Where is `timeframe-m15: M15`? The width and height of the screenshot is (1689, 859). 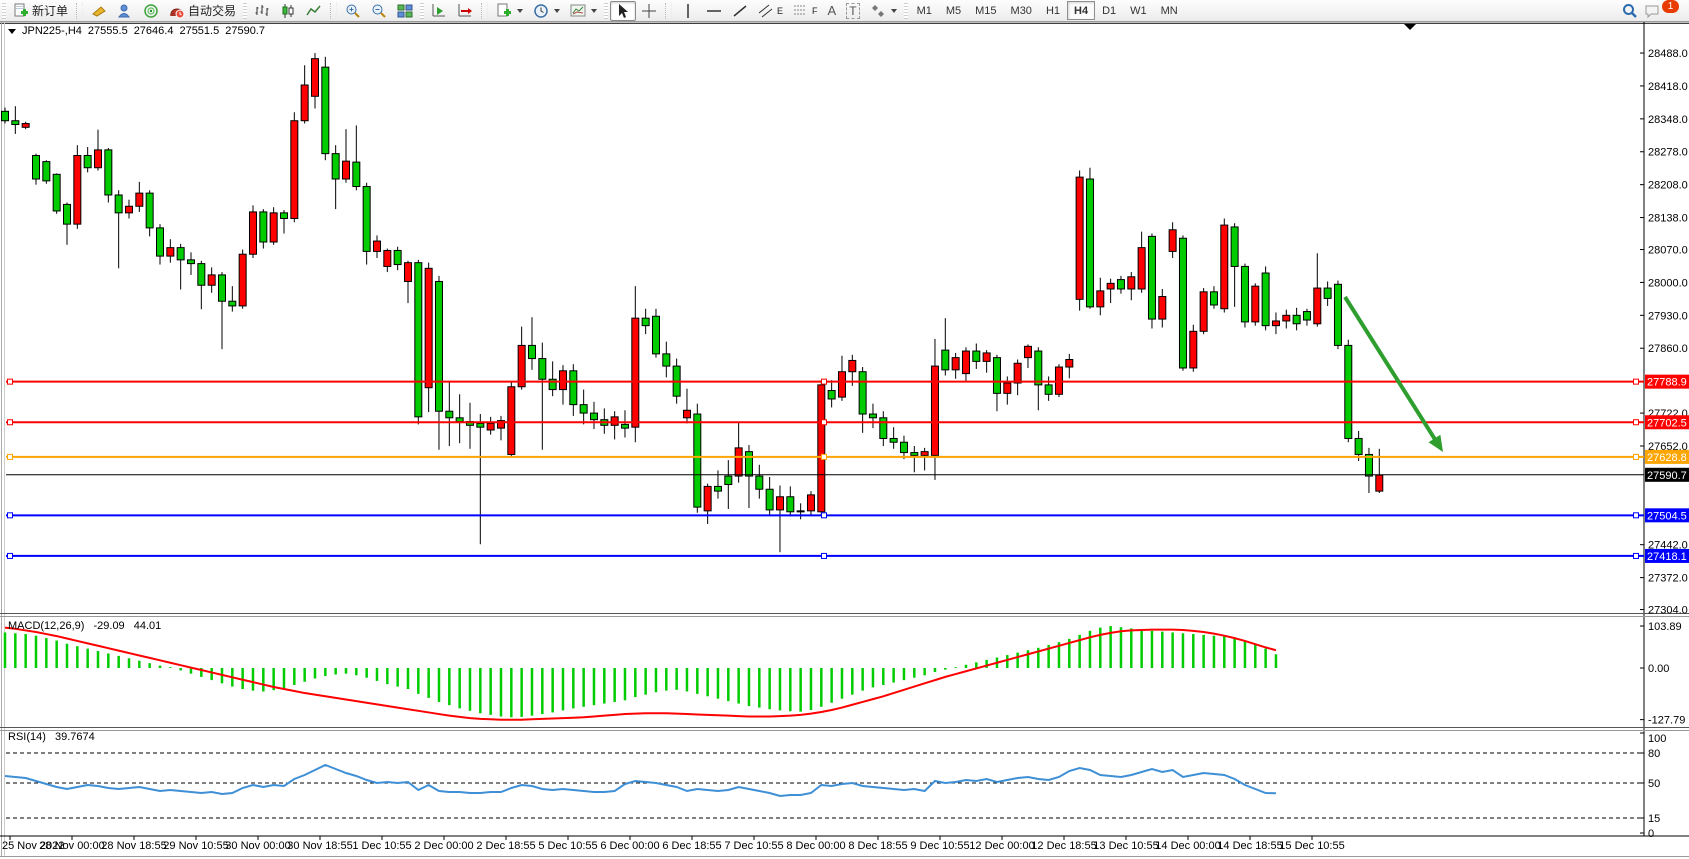
timeframe-m15: M15 is located at coordinates (986, 10).